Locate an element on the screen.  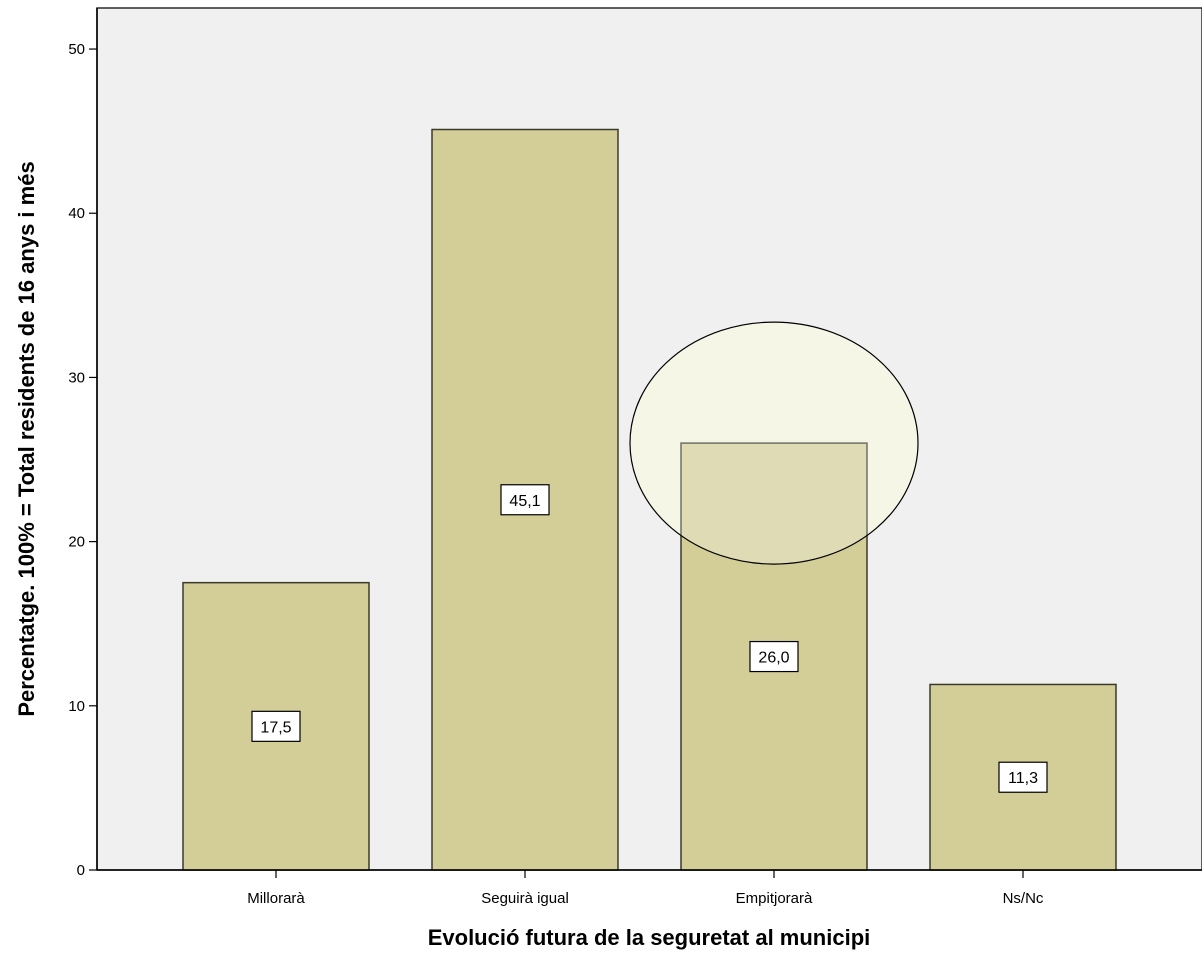
x-tick-label: Seguirà igual is located at coordinates (525, 898).